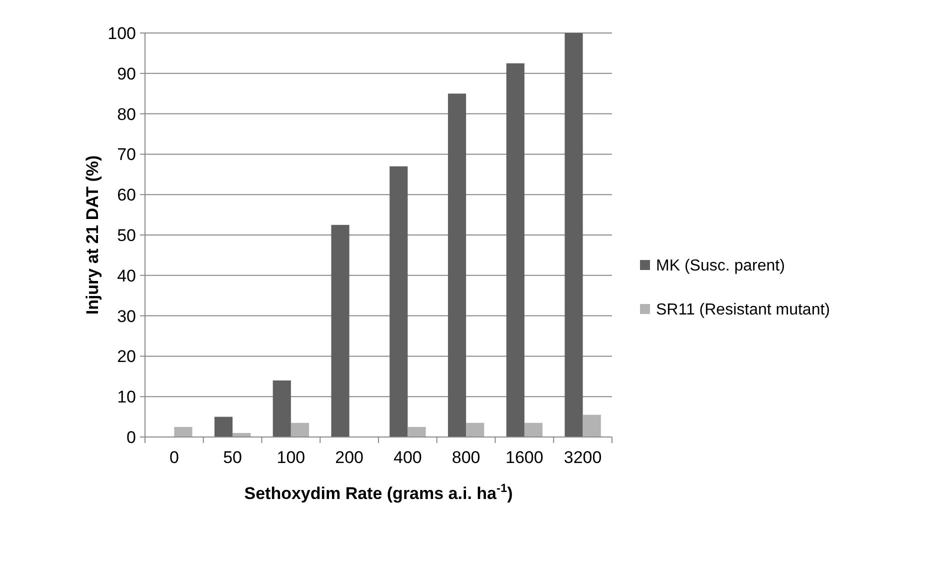 This screenshot has width=938, height=561. I want to click on x-tick-label: 400, so click(408, 457).